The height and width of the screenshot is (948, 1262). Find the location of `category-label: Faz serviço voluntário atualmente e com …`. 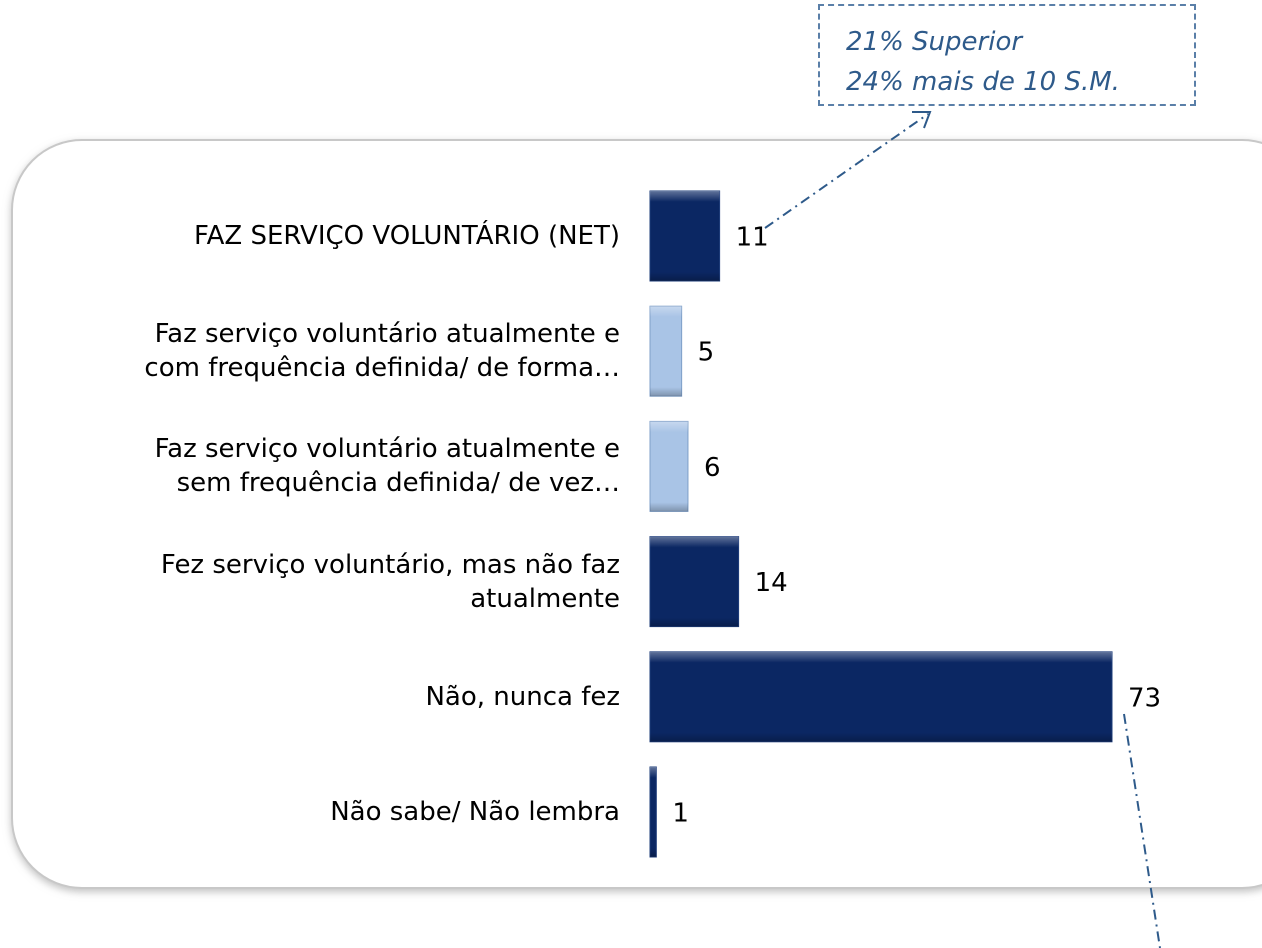

category-label: Faz serviço voluntário atualmente e com … is located at coordinates (382, 351).